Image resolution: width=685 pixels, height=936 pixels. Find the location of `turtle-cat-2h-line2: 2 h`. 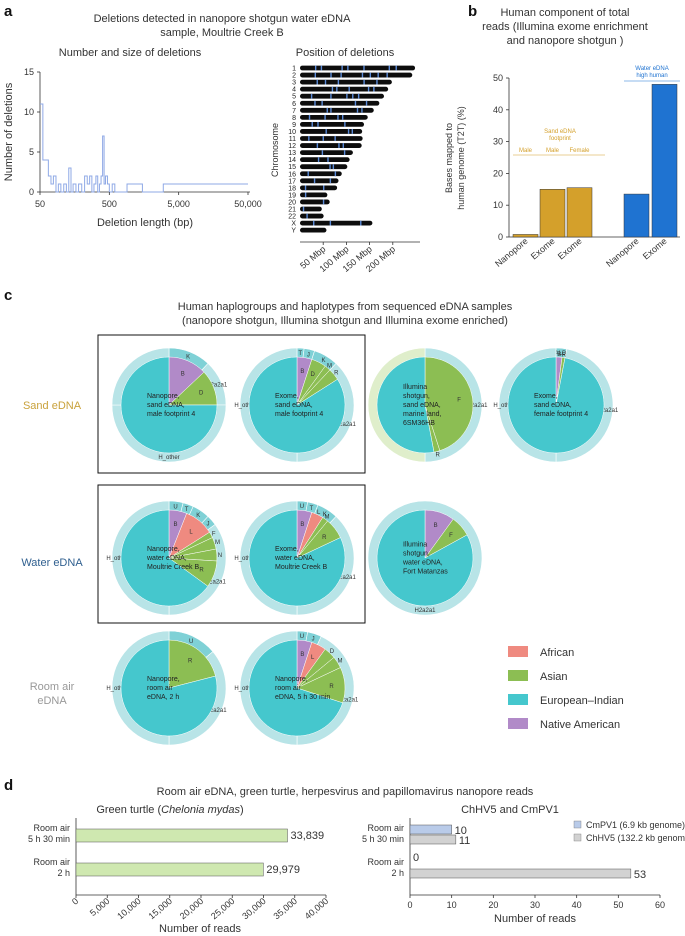

turtle-cat-2h-line2: 2 h is located at coordinates (63, 873).